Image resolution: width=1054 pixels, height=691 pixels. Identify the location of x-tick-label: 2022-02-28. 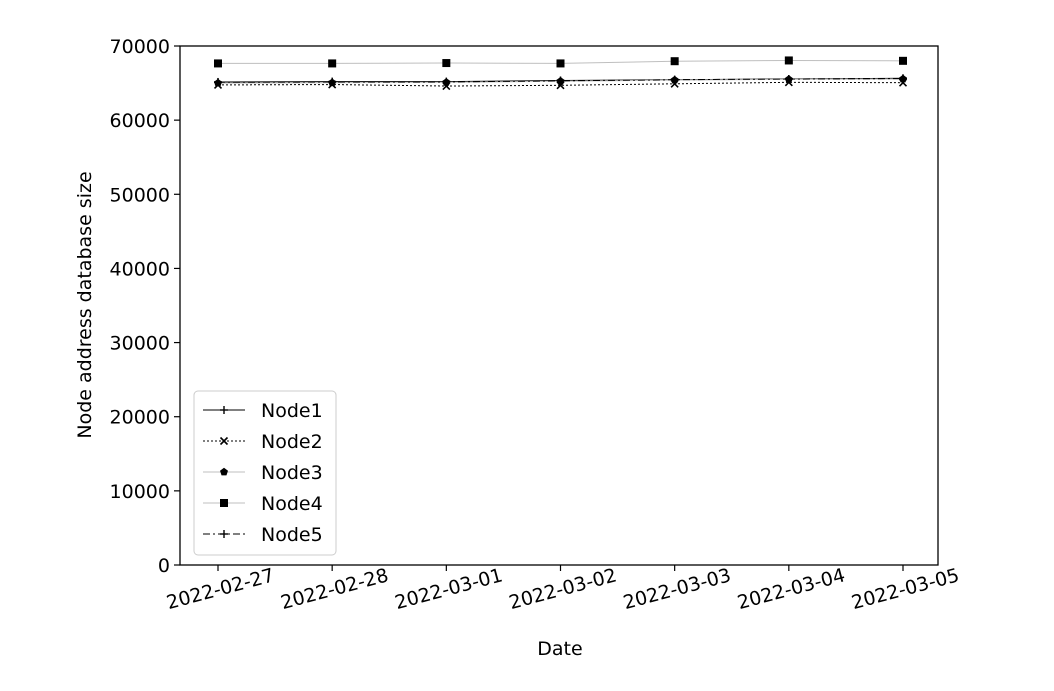
(334, 589).